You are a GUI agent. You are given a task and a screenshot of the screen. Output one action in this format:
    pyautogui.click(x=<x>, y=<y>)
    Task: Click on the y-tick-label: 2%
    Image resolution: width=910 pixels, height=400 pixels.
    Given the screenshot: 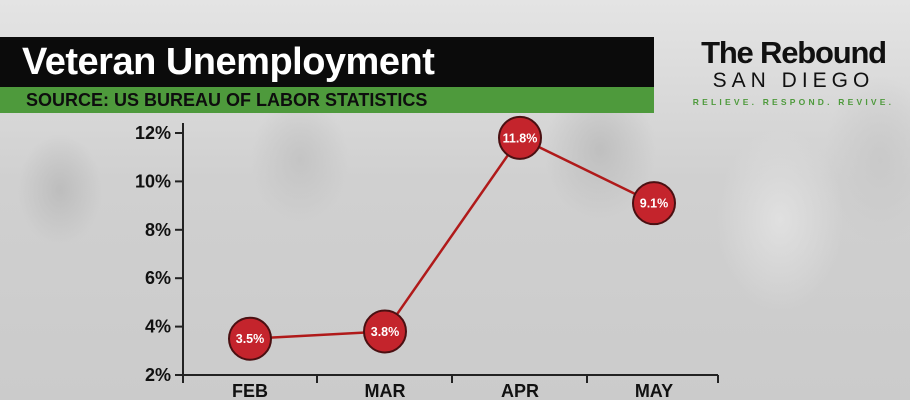 What is the action you would take?
    pyautogui.click(x=158, y=375)
    